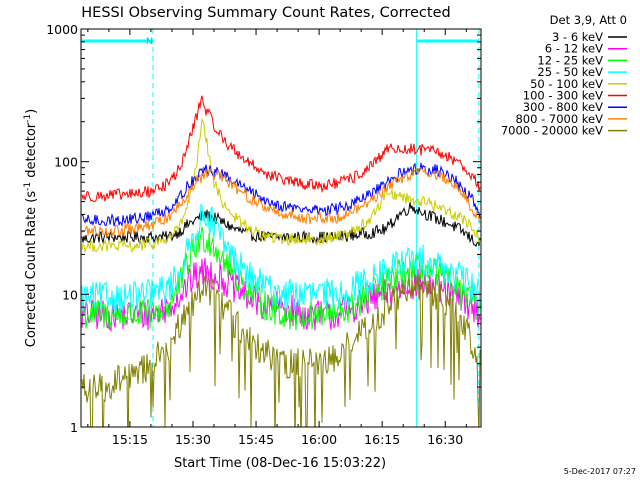  I want to click on legend-header: Det 3,9, Att 0, so click(588, 20).